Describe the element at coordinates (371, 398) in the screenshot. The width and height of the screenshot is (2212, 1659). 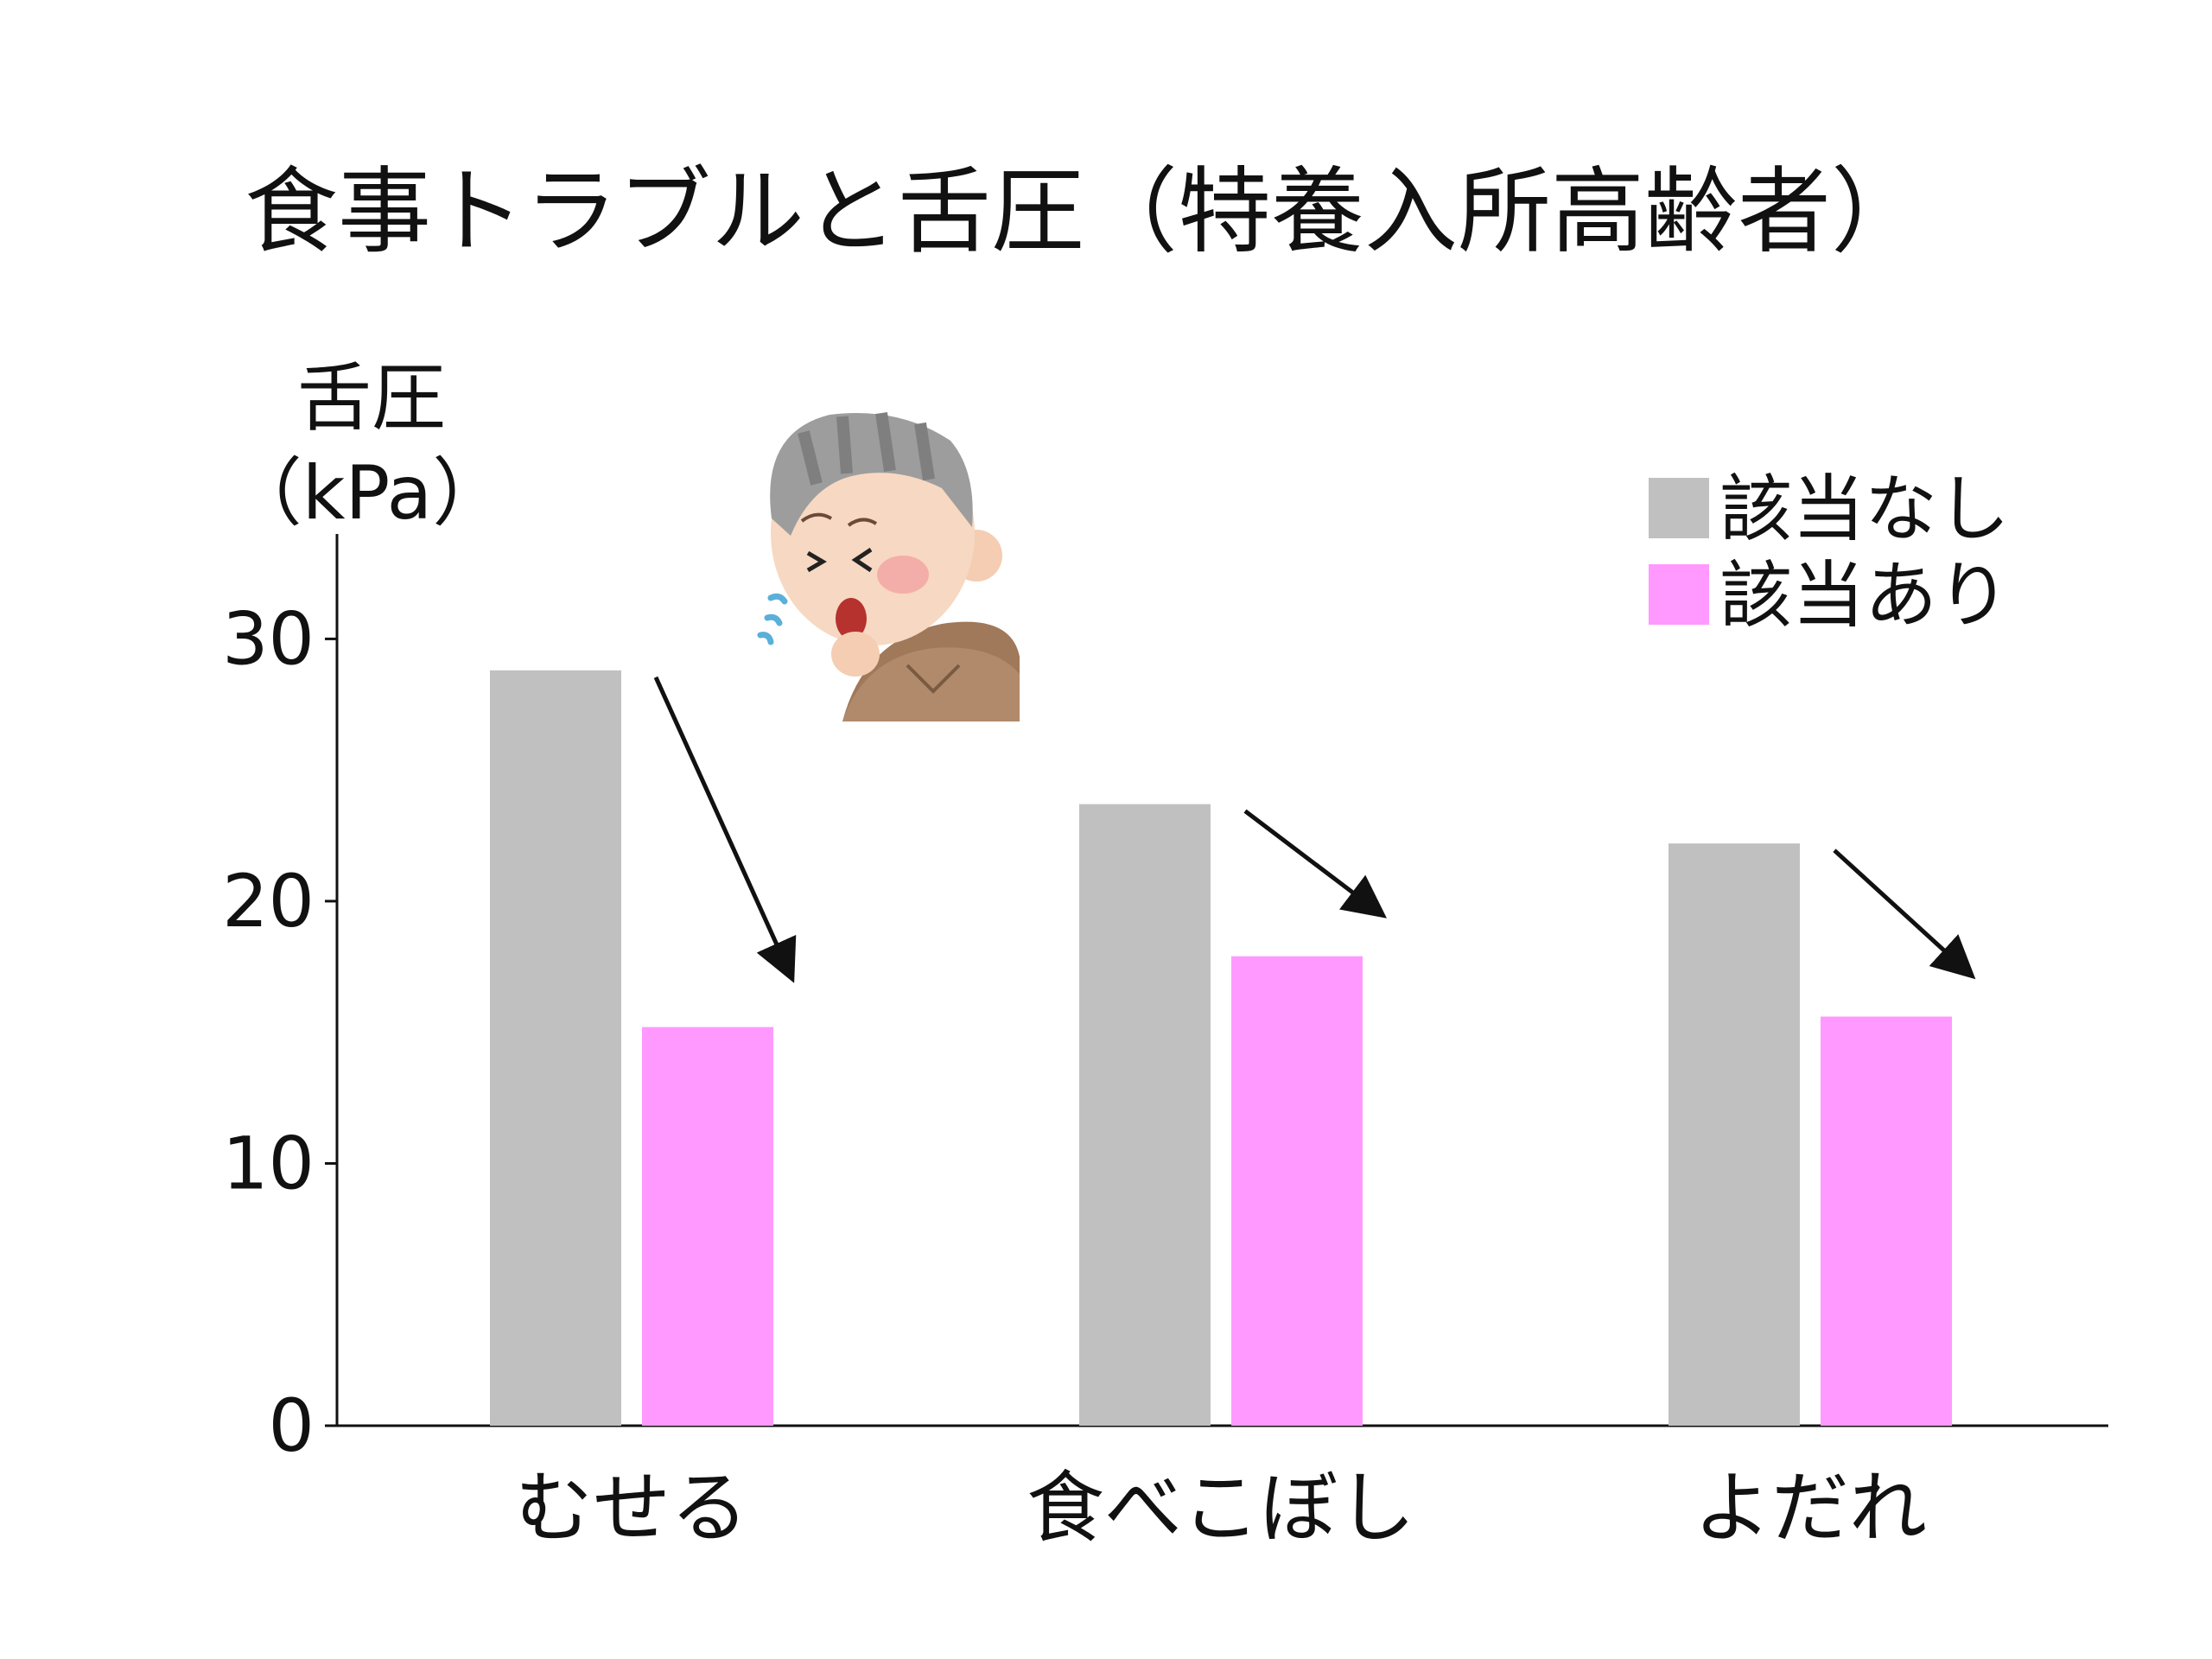
I see `y-axis-label: 舌圧` at that location.